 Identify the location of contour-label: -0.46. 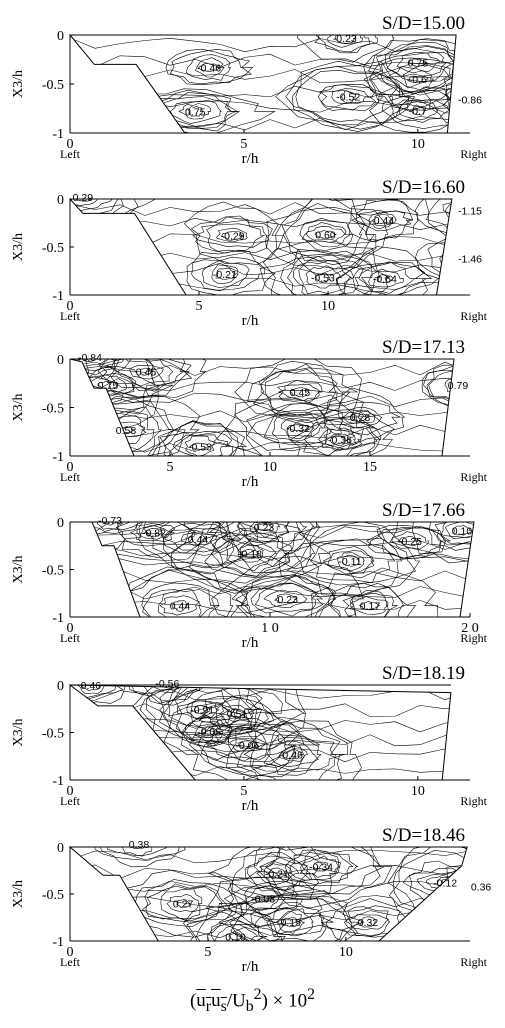
(209, 68).